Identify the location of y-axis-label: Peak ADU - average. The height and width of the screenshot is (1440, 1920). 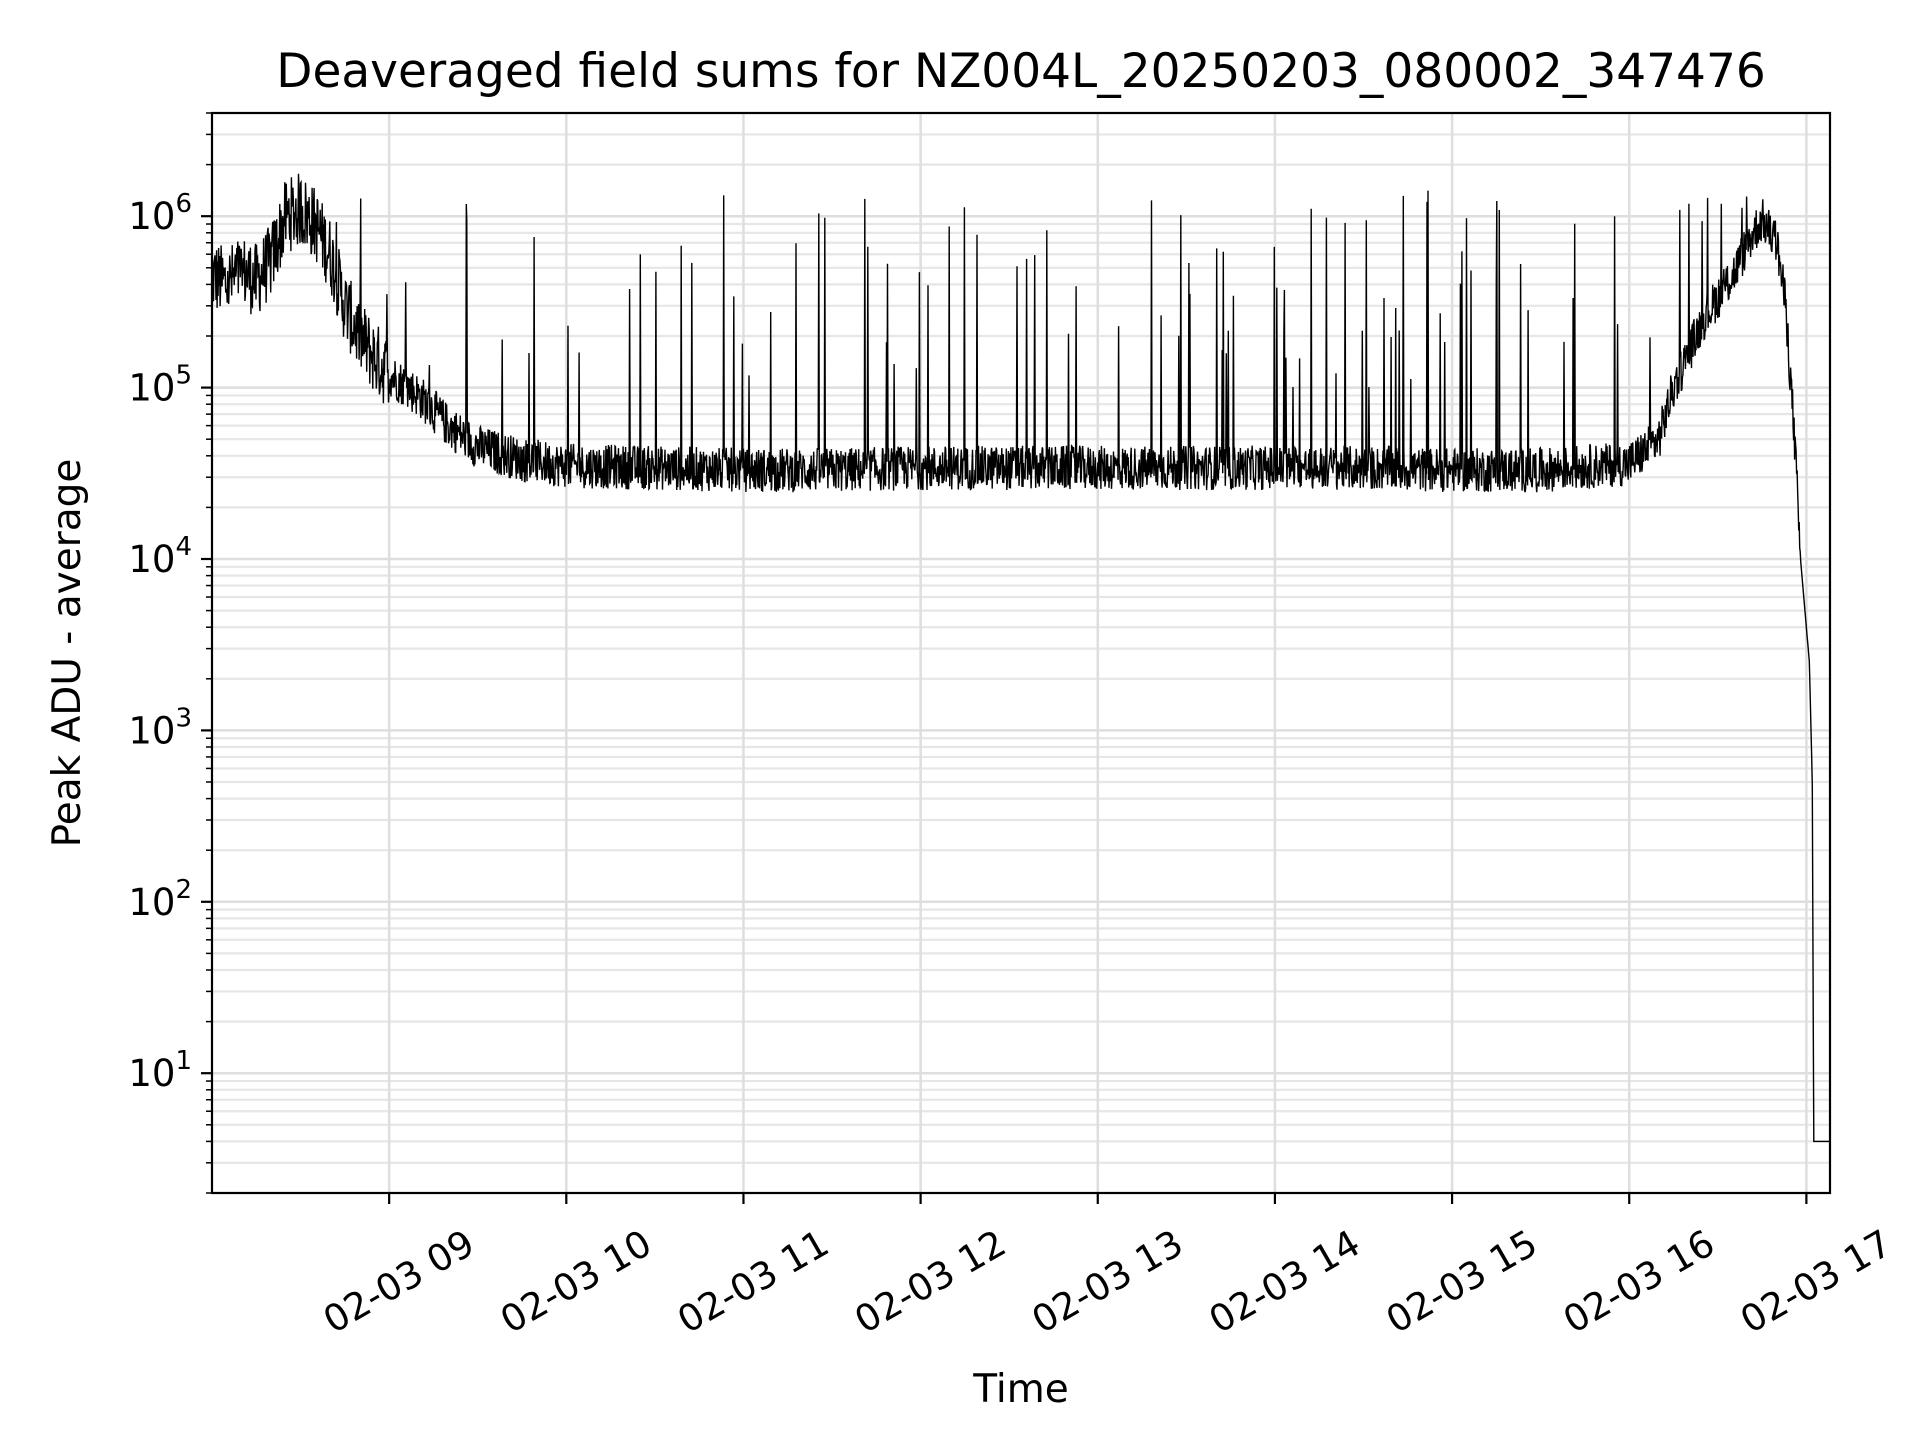
(67, 653).